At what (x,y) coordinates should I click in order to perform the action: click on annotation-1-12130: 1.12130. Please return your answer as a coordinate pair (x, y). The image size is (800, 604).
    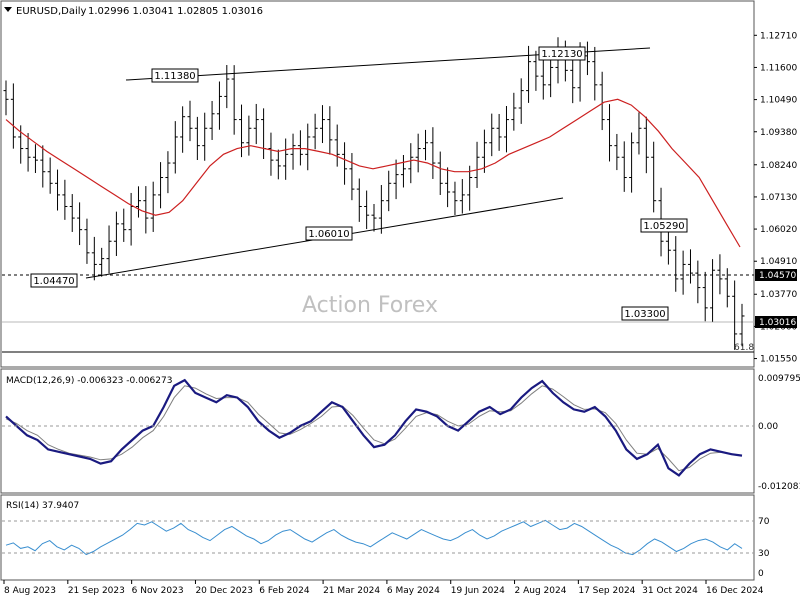
    Looking at the image, I should click on (562, 53).